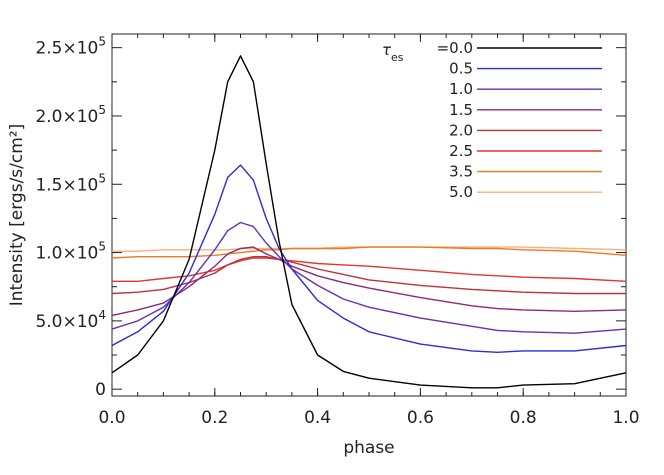 This screenshot has width=664, height=475. I want to click on y-tick-label: 2.5×10⁵, so click(70, 47).